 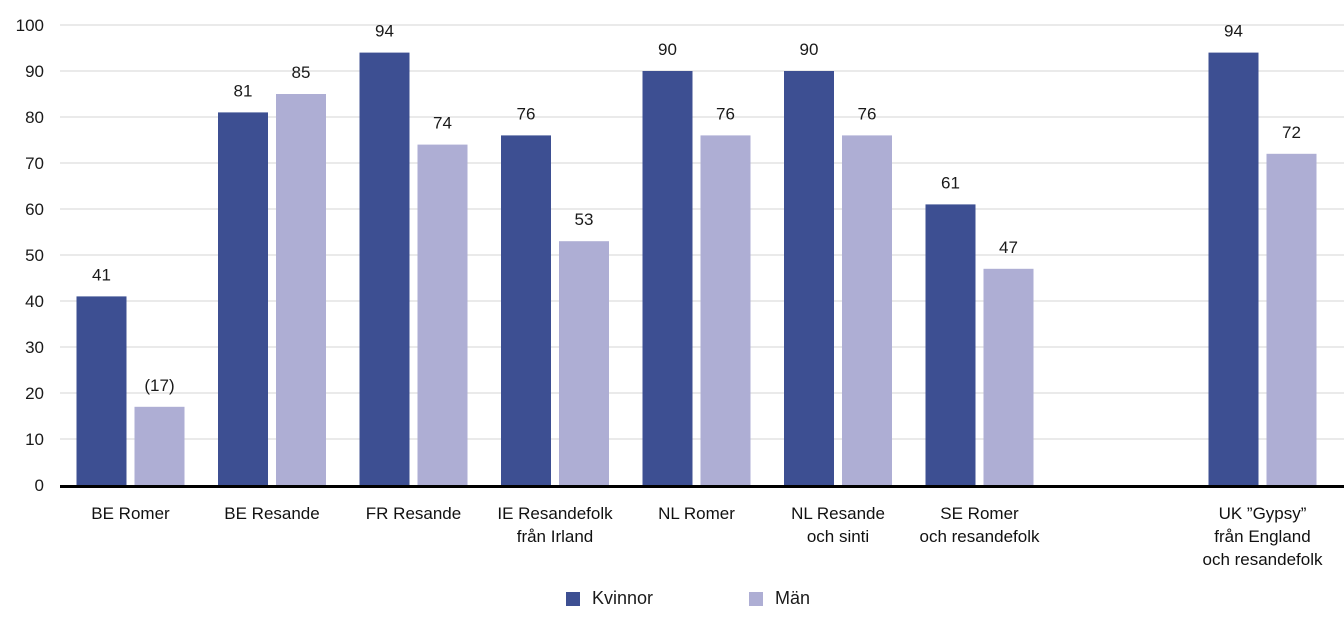 What do you see at coordinates (34, 439) in the screenshot?
I see `y-tick-label: 10` at bounding box center [34, 439].